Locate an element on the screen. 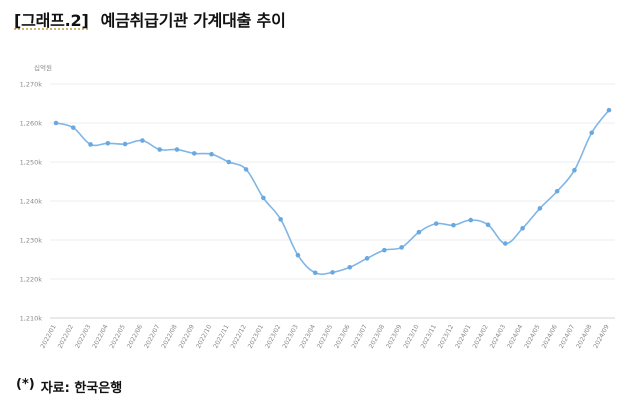 This screenshot has width=640, height=405. x-tick-label: 2024/06 is located at coordinates (550, 337).